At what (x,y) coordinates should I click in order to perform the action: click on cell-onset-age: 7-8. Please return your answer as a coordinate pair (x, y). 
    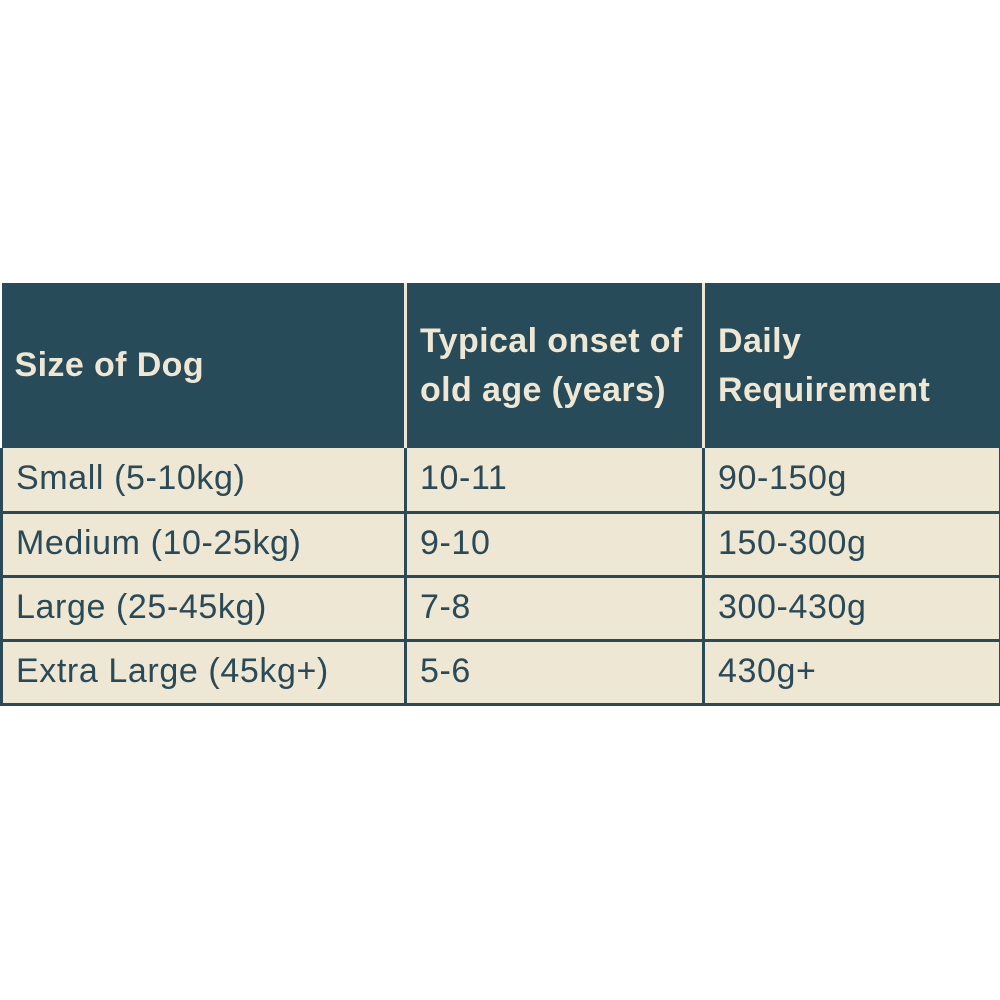
    Looking at the image, I should click on (554, 608).